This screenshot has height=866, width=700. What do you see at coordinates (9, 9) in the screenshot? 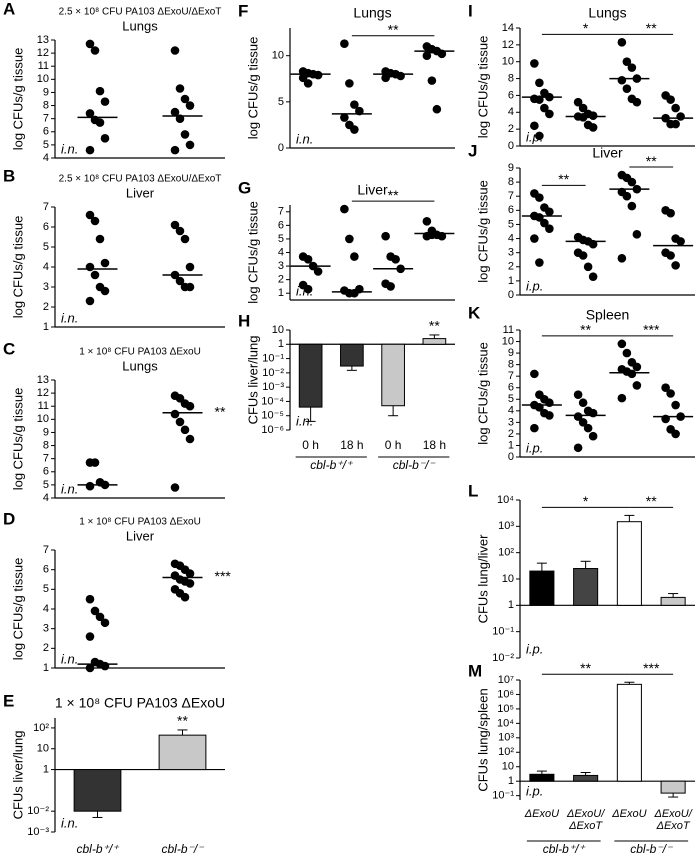
I see `panel-letter: A` at bounding box center [9, 9].